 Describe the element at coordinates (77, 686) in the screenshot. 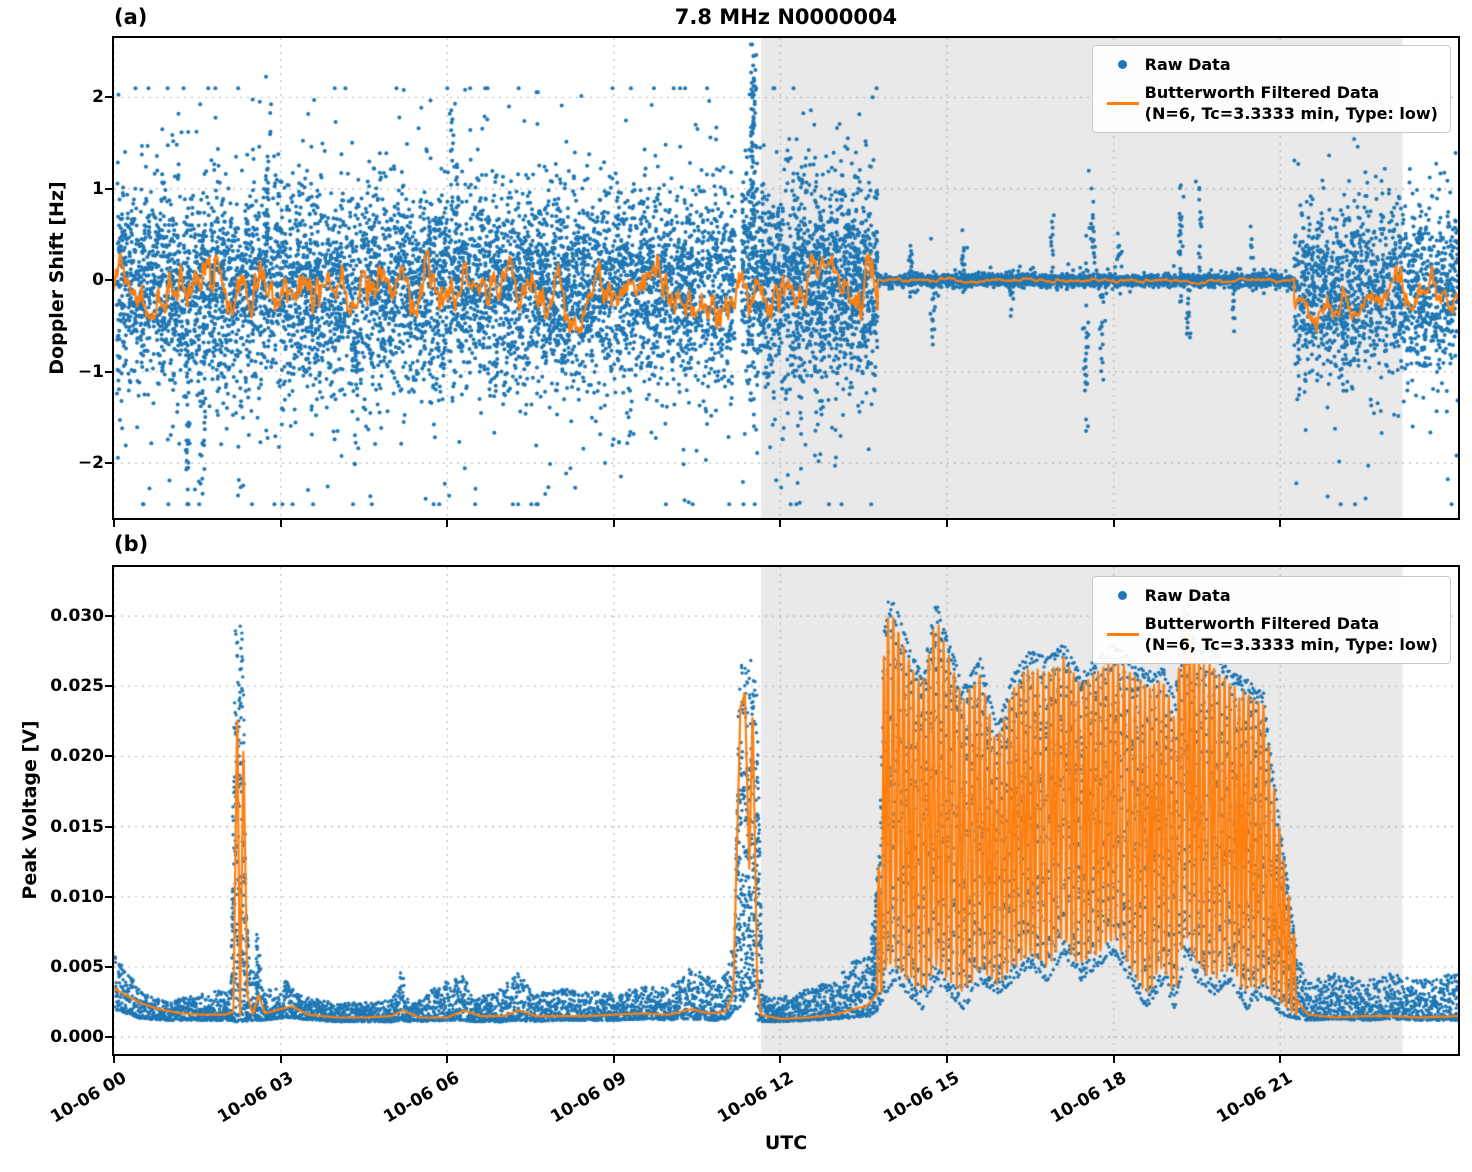

I see `y-tick-label: 0.025` at that location.